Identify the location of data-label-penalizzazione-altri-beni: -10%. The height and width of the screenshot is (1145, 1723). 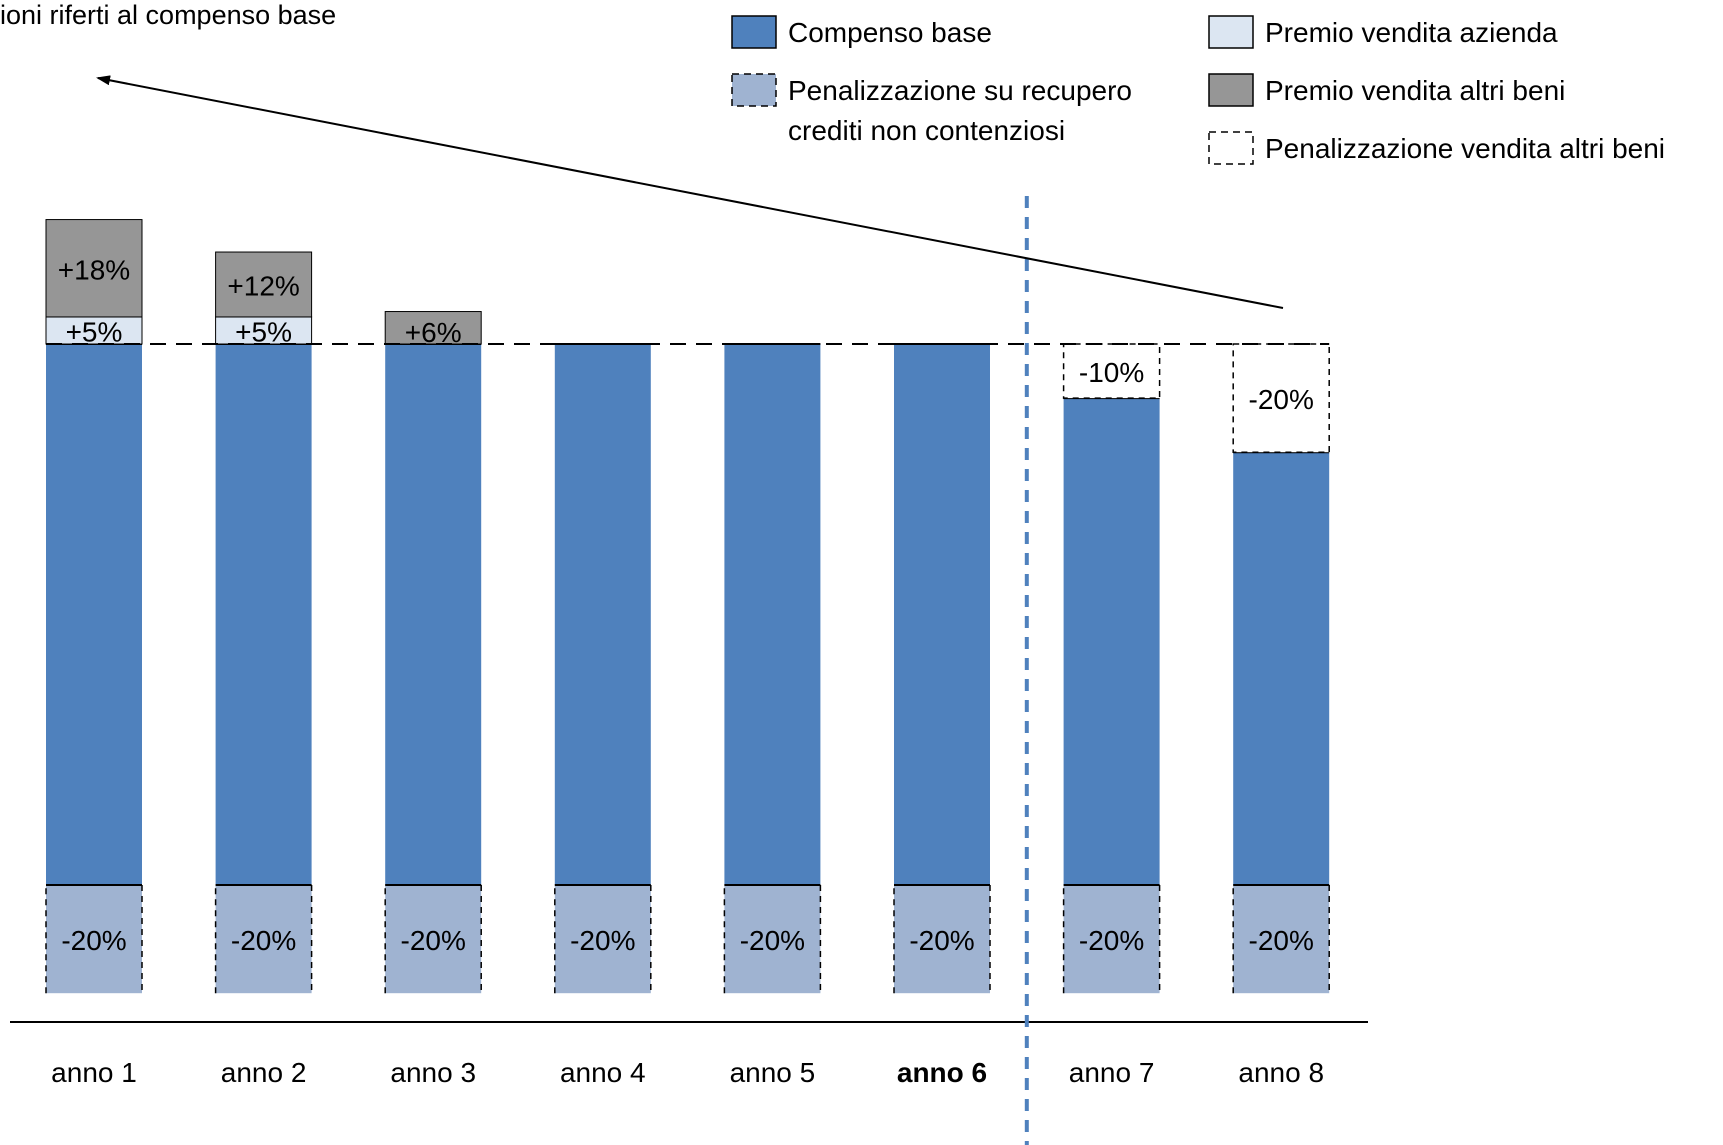
(1111, 372).